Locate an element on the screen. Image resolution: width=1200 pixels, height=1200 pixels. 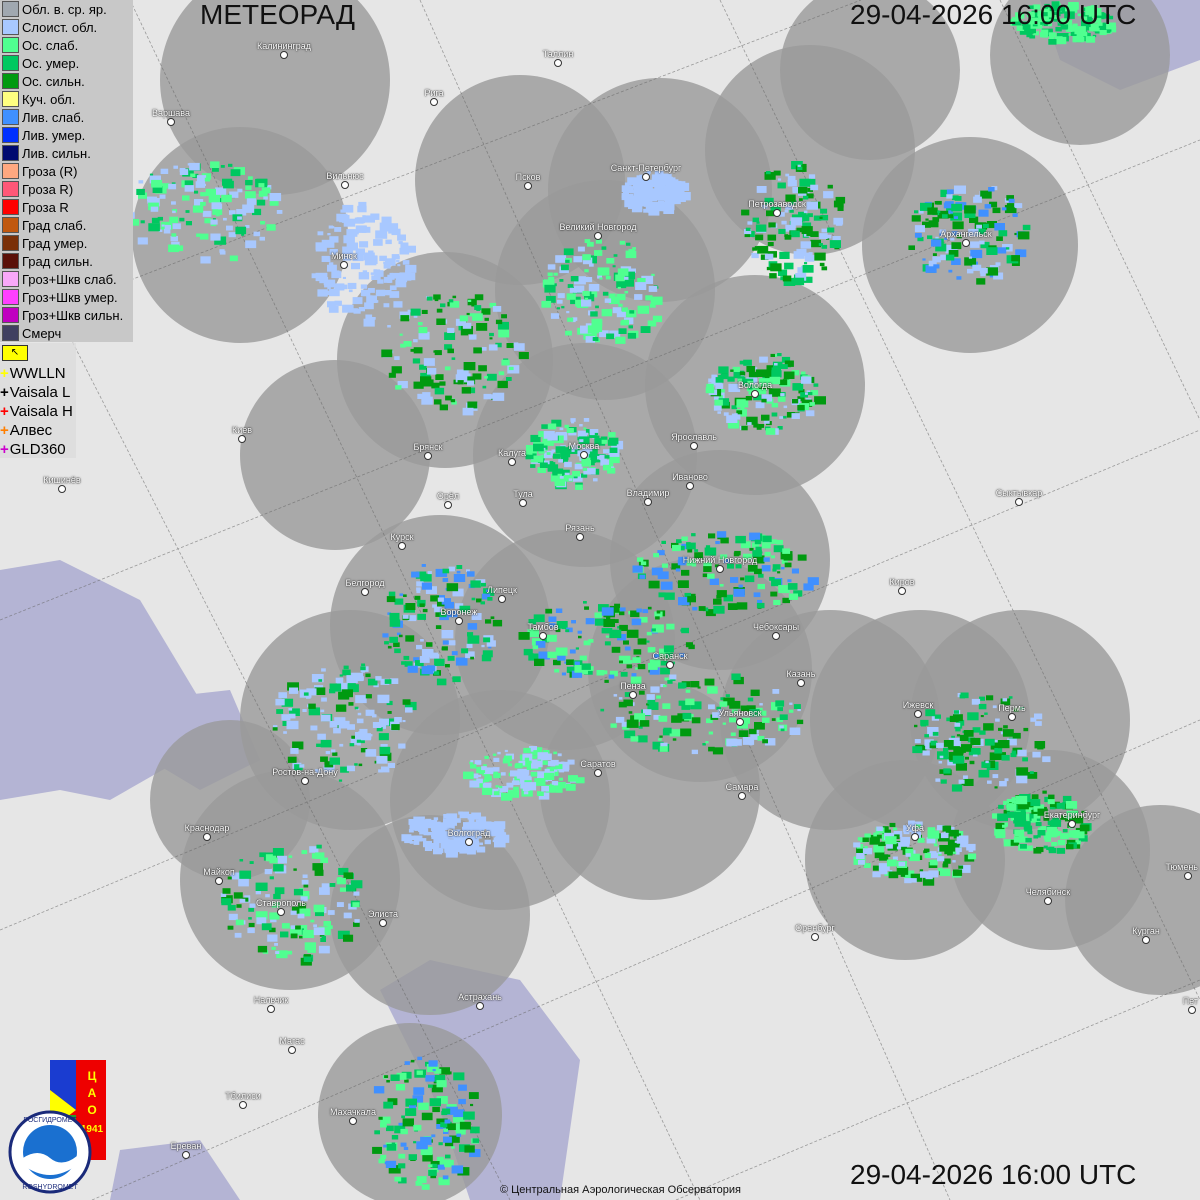
lightning-toggle-flag-icon: ↖ is located at coordinates (15, 353).